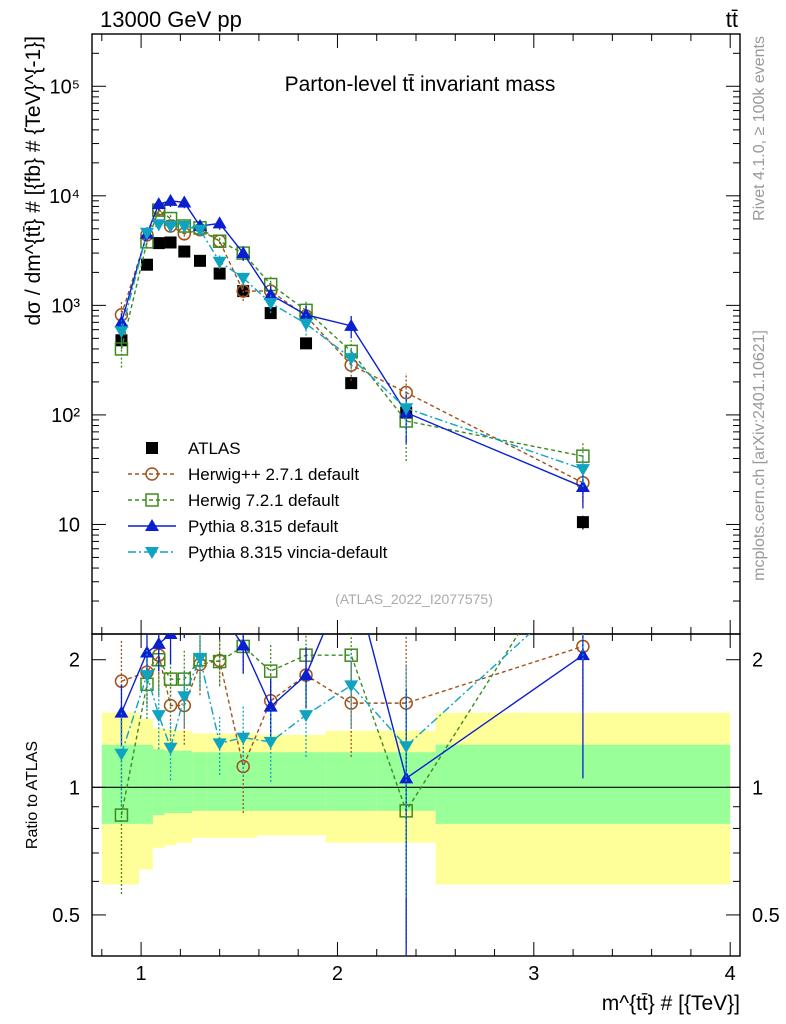 The height and width of the screenshot is (1024, 786). Describe the element at coordinates (32, 795) in the screenshot. I see `ratio-y-axis-label: Ratio to ATLAS` at that location.